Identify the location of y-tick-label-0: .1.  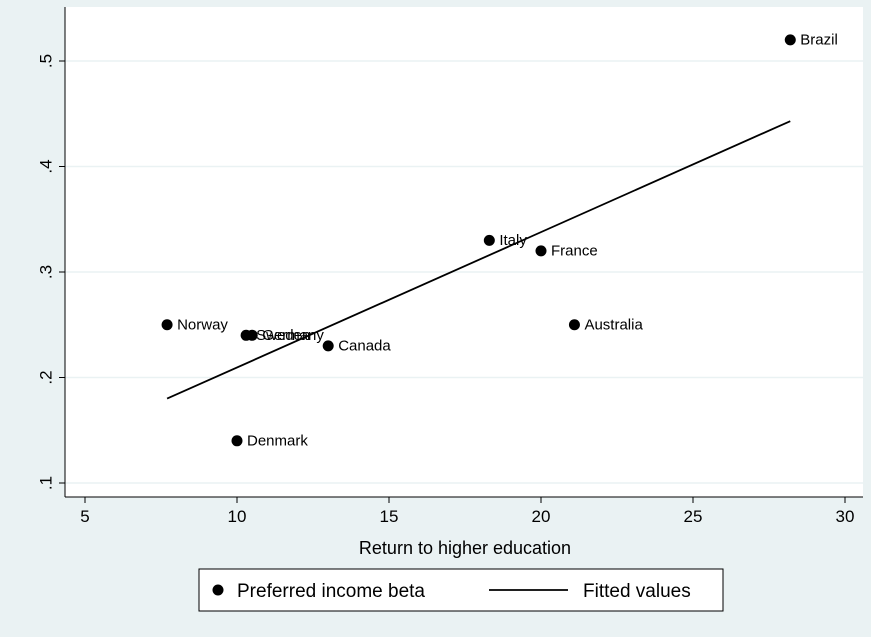
(46, 483).